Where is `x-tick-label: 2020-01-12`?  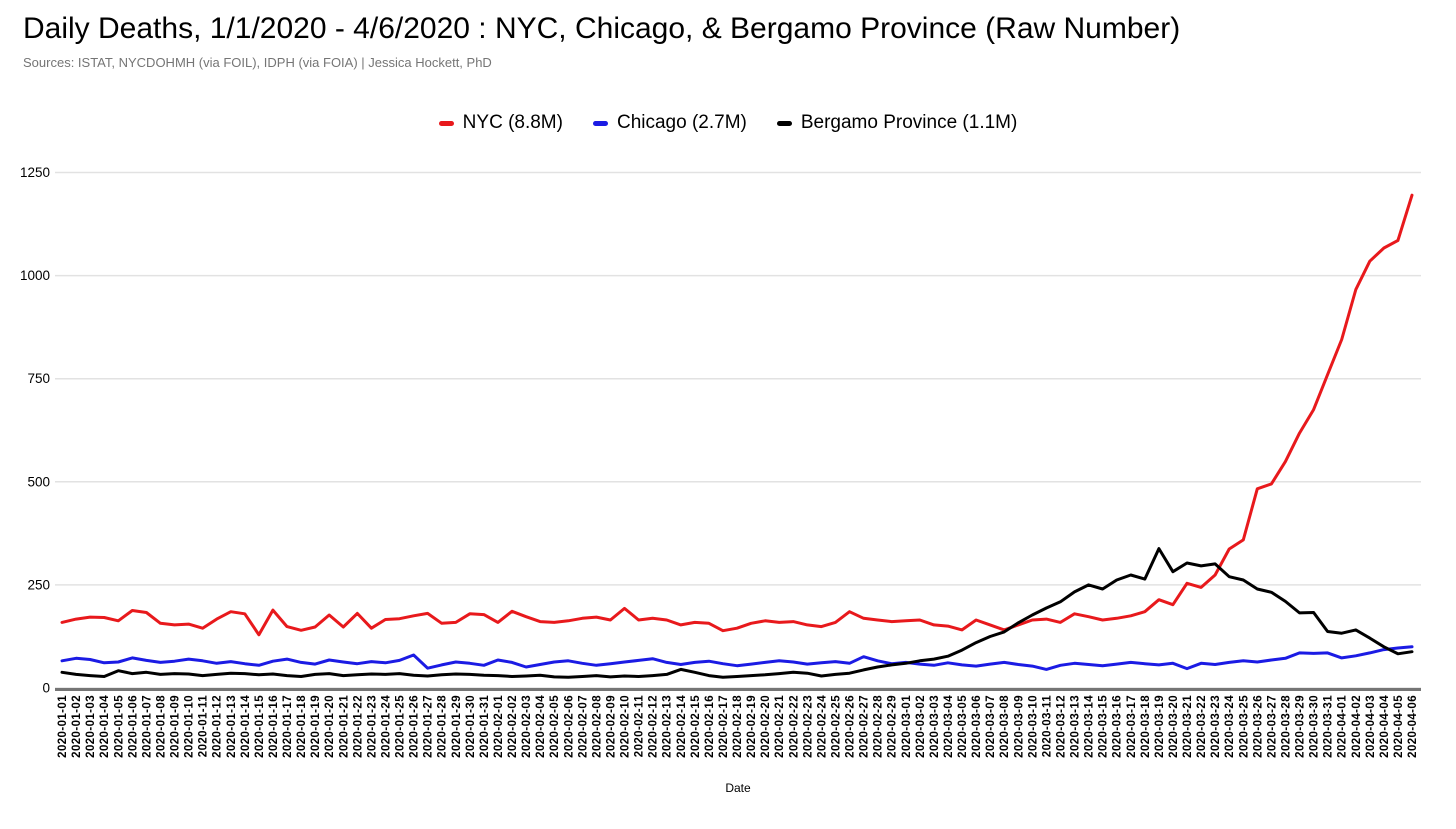
x-tick-label: 2020-01-12 is located at coordinates (218, 726).